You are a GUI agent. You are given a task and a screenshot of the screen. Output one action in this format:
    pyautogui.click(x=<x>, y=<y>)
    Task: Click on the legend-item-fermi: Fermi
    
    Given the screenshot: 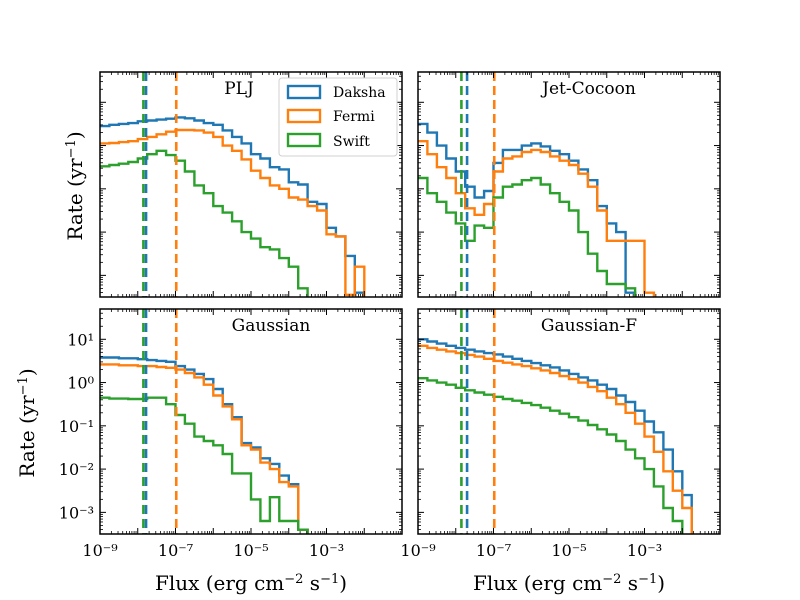 What is the action you would take?
    pyautogui.click(x=330, y=116)
    